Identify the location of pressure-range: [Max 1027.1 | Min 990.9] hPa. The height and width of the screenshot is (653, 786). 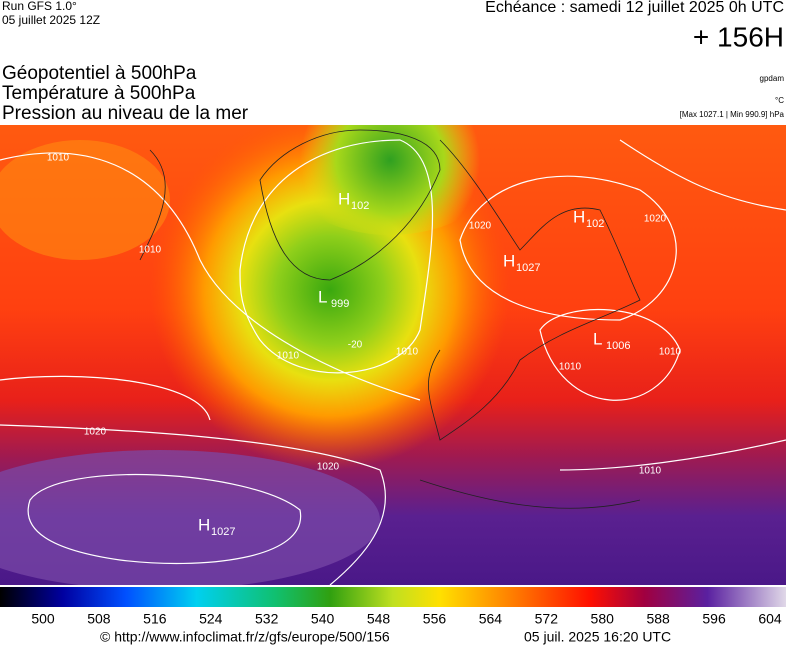
(732, 114).